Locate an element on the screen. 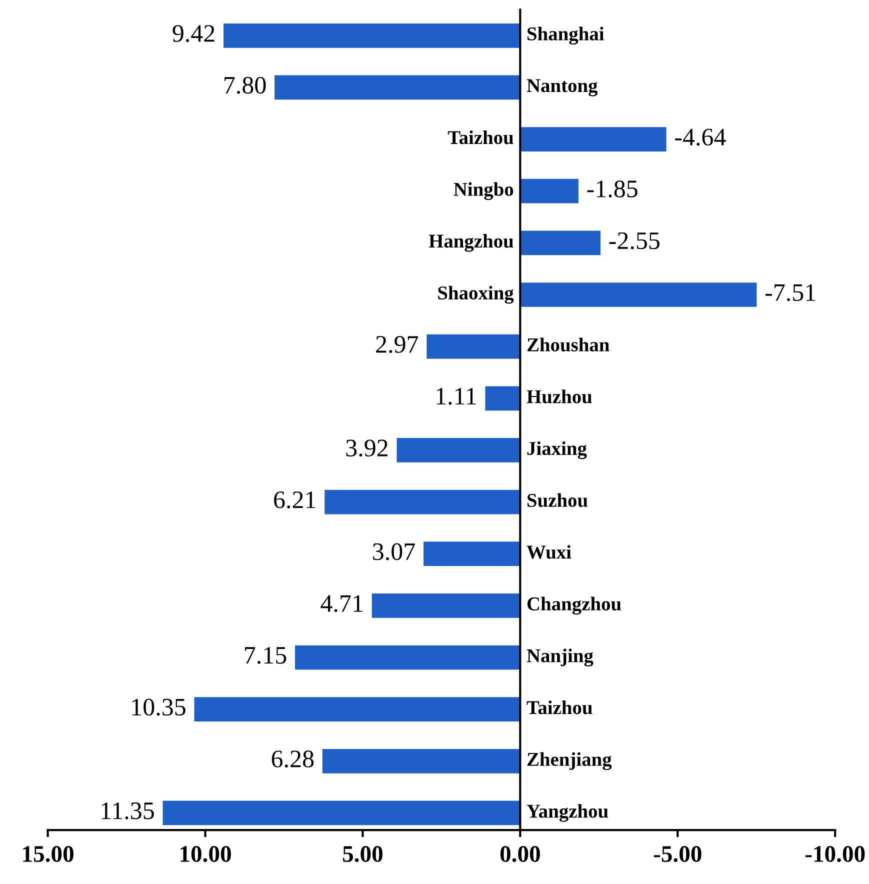 Image resolution: width=869 pixels, height=884 pixels. data-label: 2.97 is located at coordinates (397, 344).